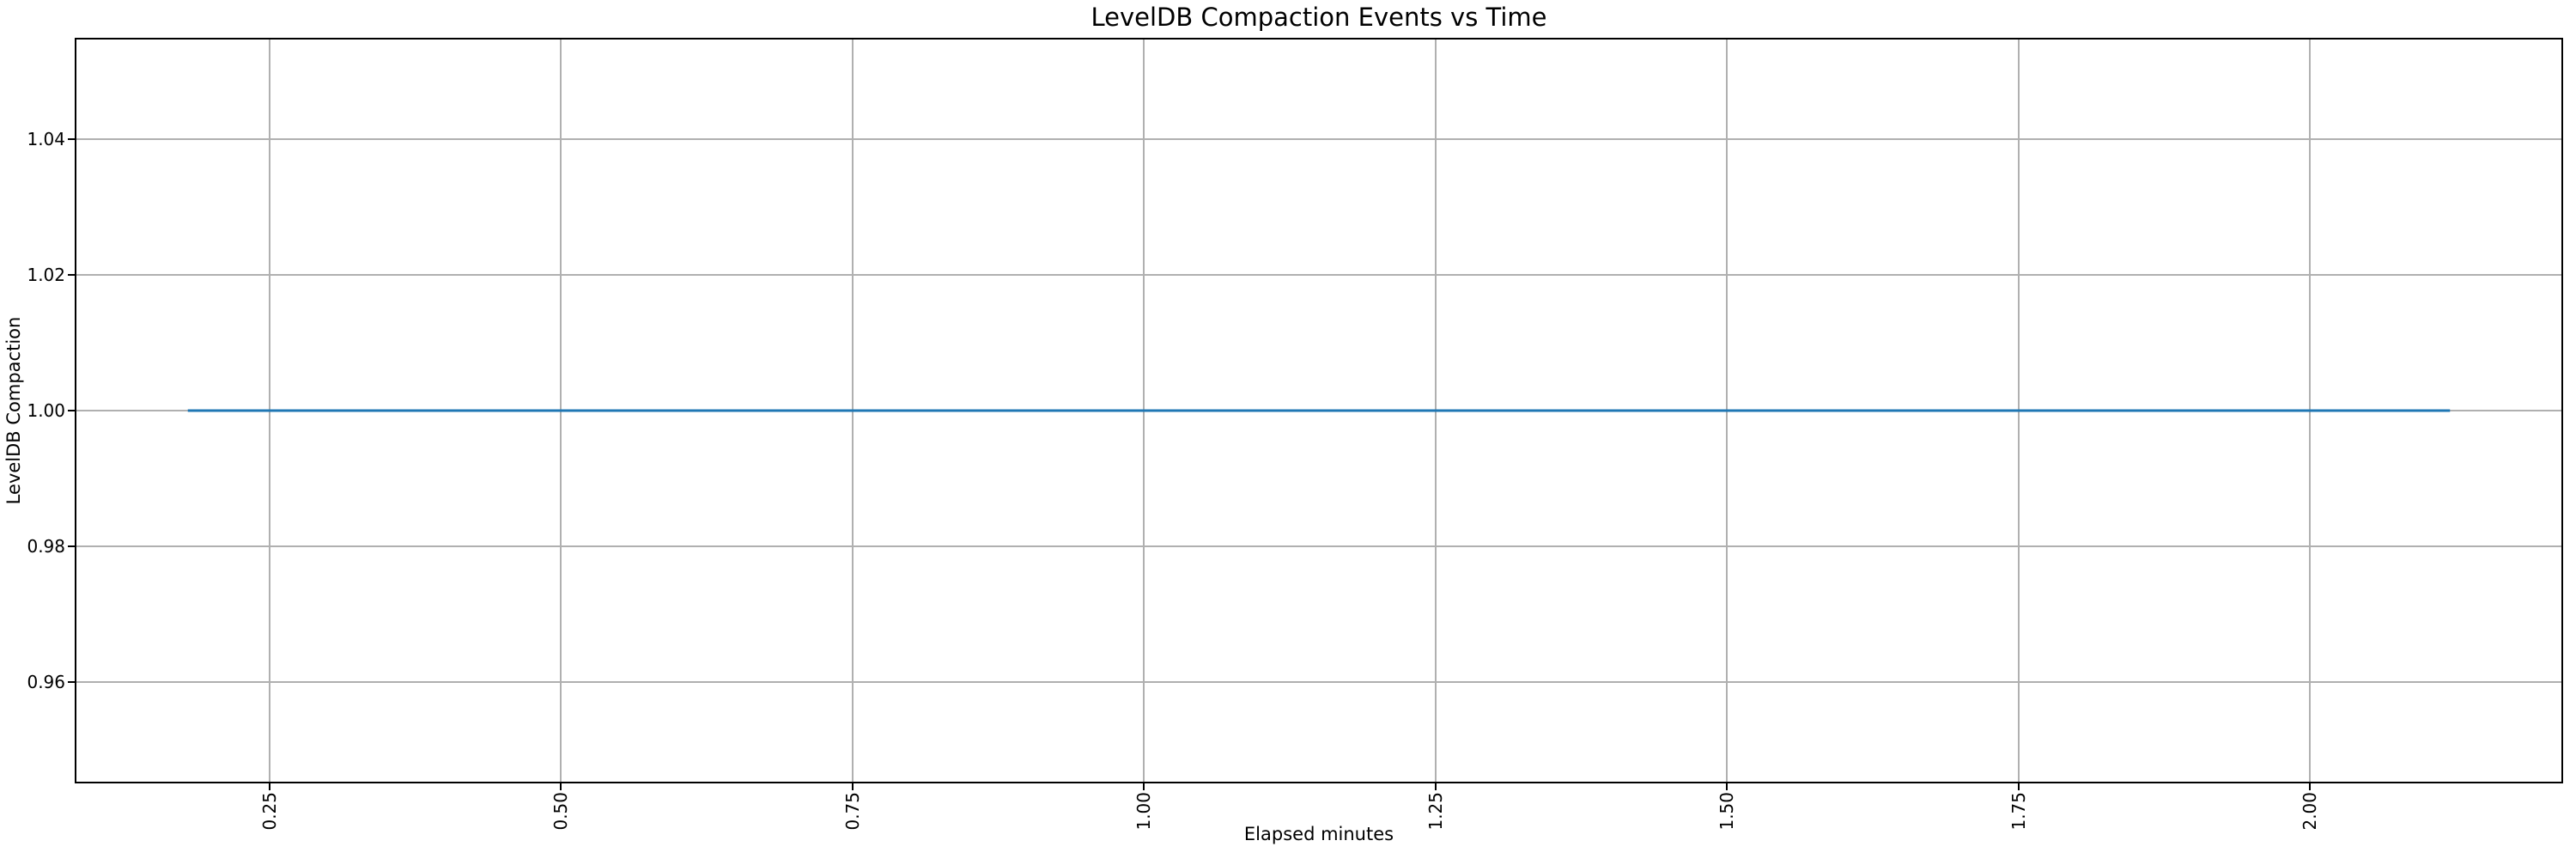  Describe the element at coordinates (1319, 834) in the screenshot. I see `x-axis-label: Elapsed minutes` at that location.